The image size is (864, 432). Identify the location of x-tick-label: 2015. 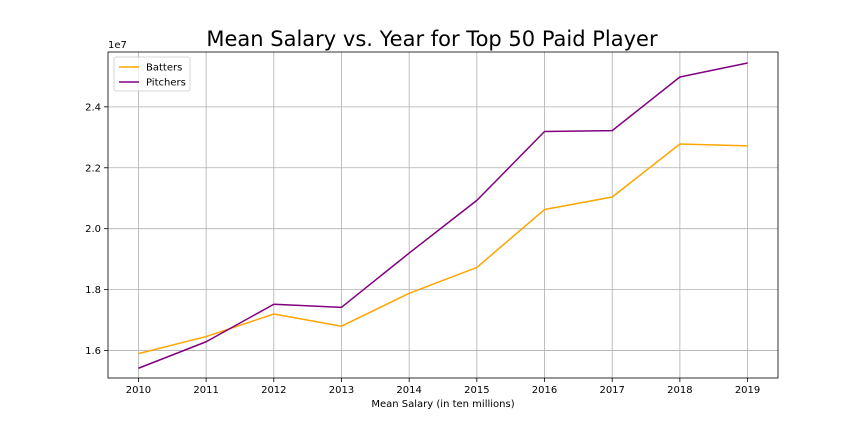
(476, 390).